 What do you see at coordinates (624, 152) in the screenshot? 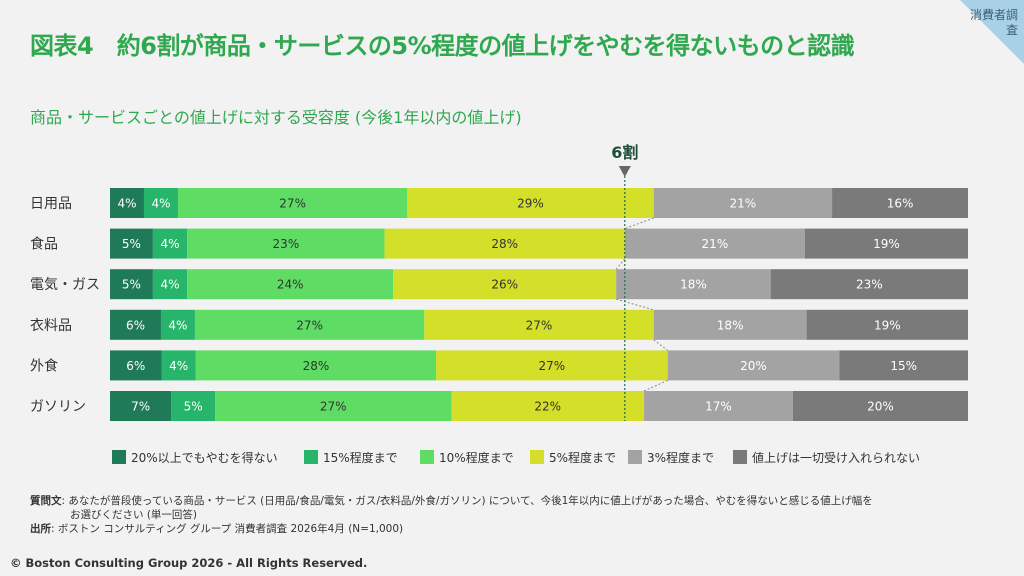
I see `reference-label: 6割` at bounding box center [624, 152].